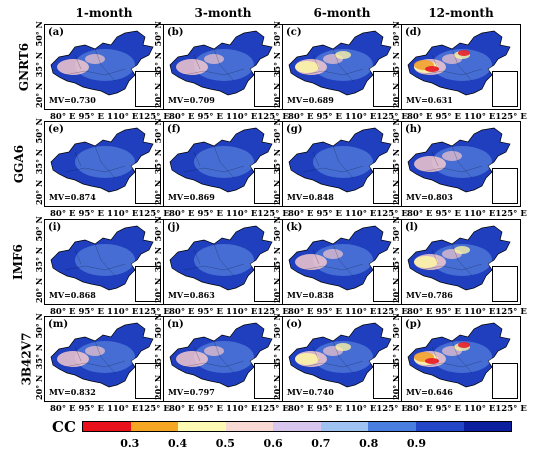 This screenshot has height=456, width=550. I want to click on mean-value: MV=0.869, so click(191, 197).